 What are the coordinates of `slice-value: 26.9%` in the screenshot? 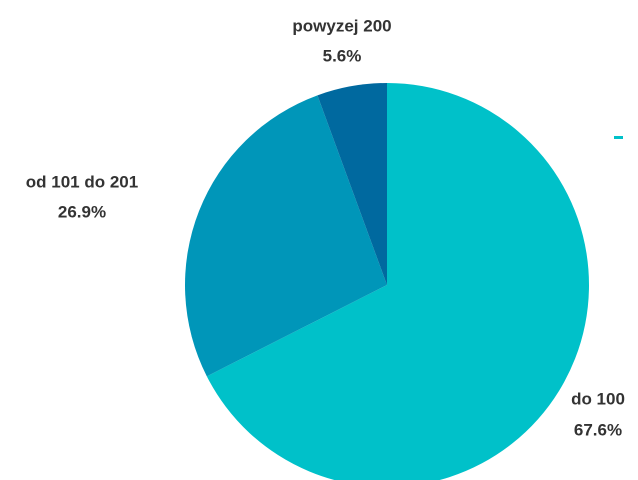 It's located at (82, 211).